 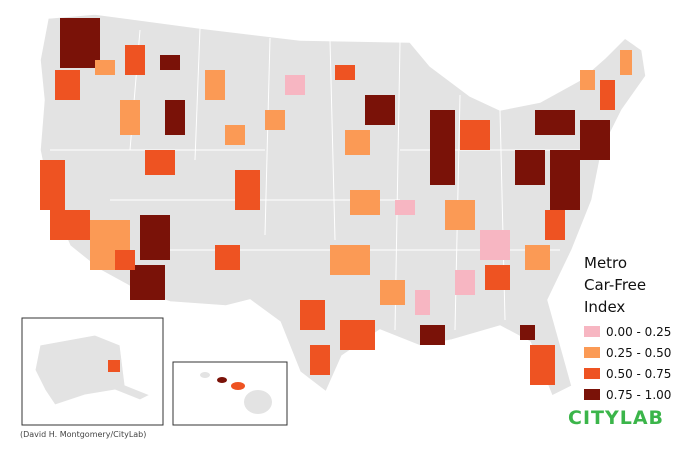 What do you see at coordinates (638, 332) in the screenshot?
I see `legend-label: 0.00 - 0.25` at bounding box center [638, 332].